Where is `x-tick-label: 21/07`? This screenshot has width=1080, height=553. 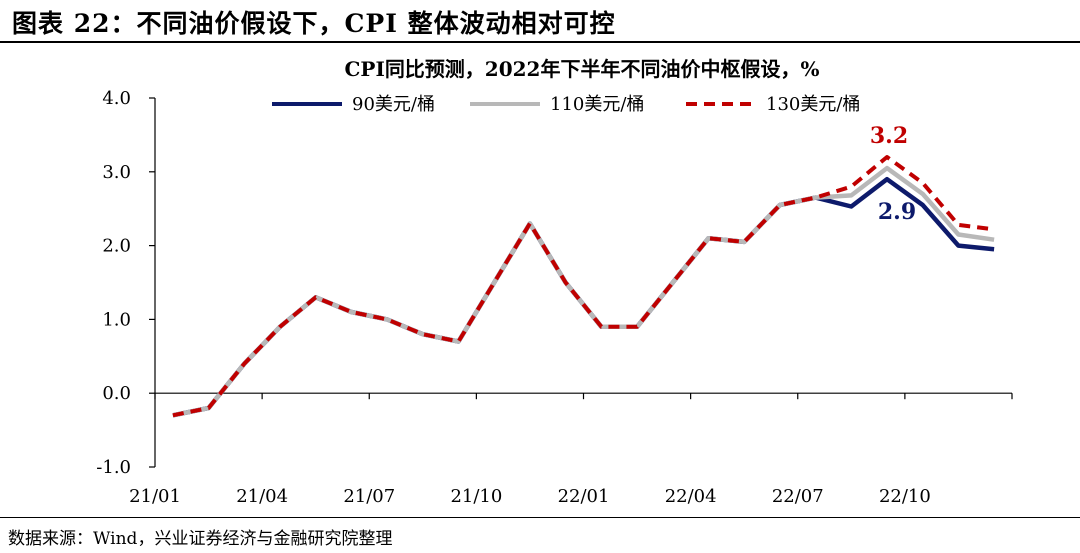 x-tick-label: 21/07 is located at coordinates (369, 496).